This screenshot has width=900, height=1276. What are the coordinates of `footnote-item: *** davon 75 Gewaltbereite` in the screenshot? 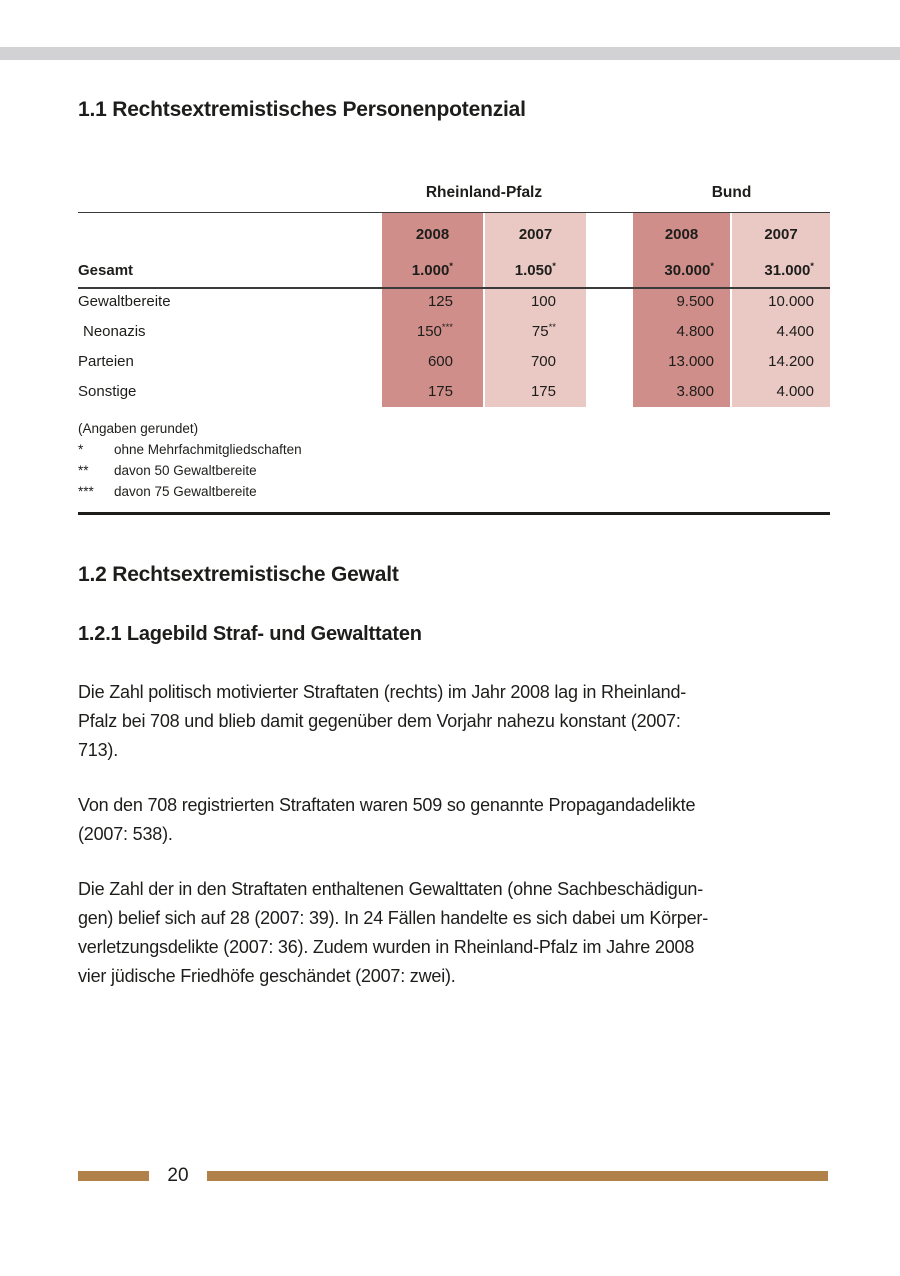 It's located at (190, 491).